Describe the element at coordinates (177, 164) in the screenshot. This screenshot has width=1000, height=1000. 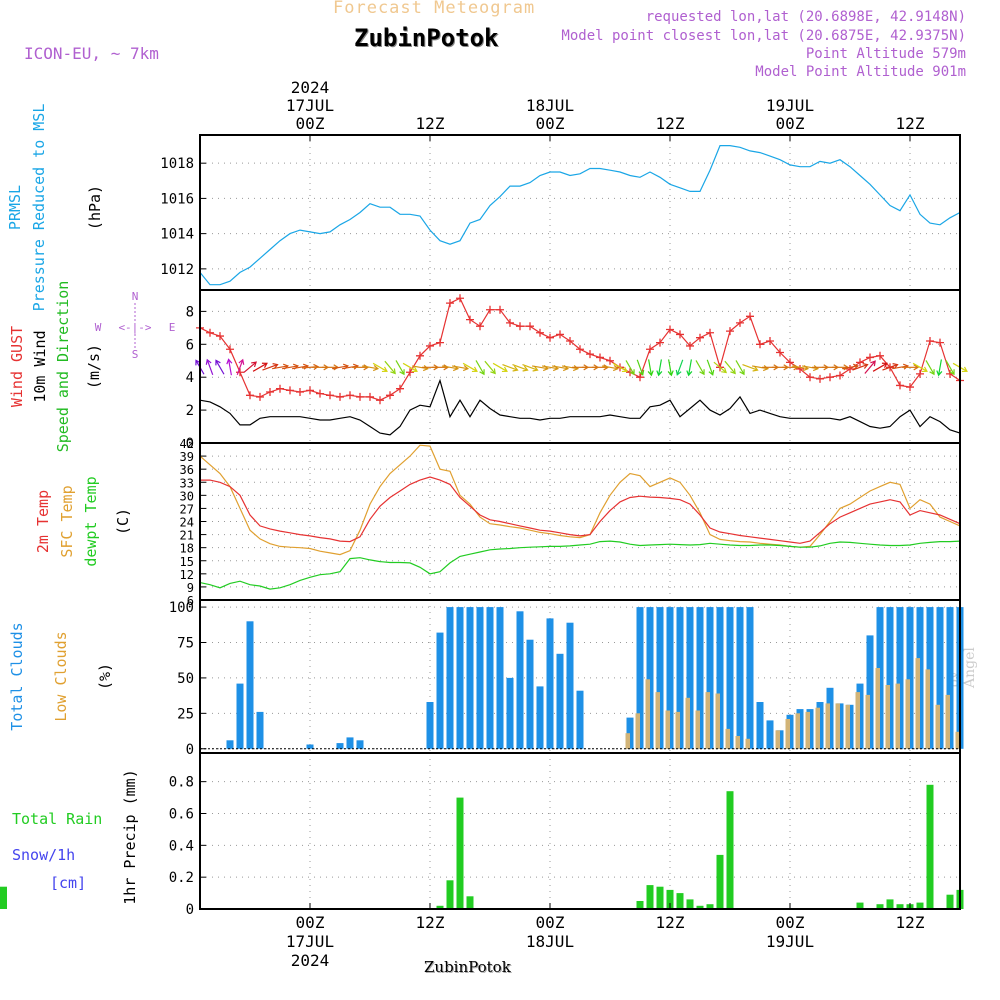
I see `ytick-label-pressure: 1018` at that location.